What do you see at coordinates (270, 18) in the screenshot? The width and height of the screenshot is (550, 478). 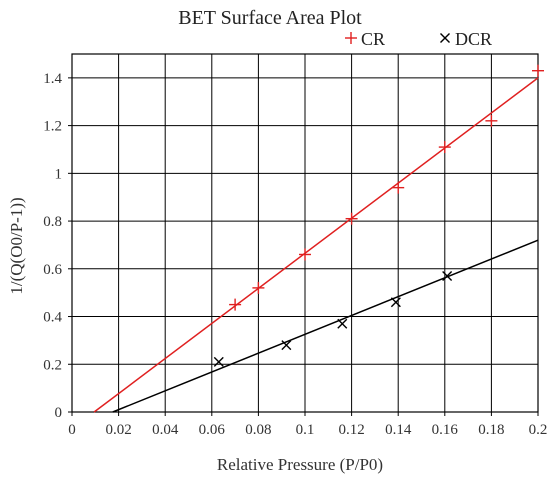 I see `chart-title: BET Surface Area Plot` at bounding box center [270, 18].